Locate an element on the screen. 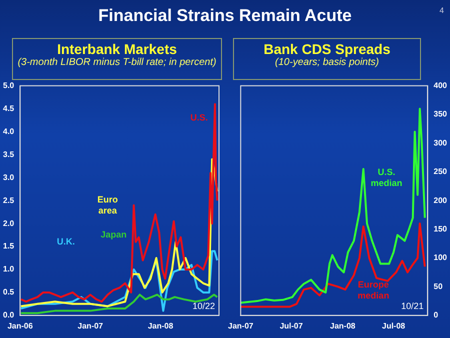 The height and width of the screenshot is (338, 450). annotation: 10/21 is located at coordinates (412, 305).